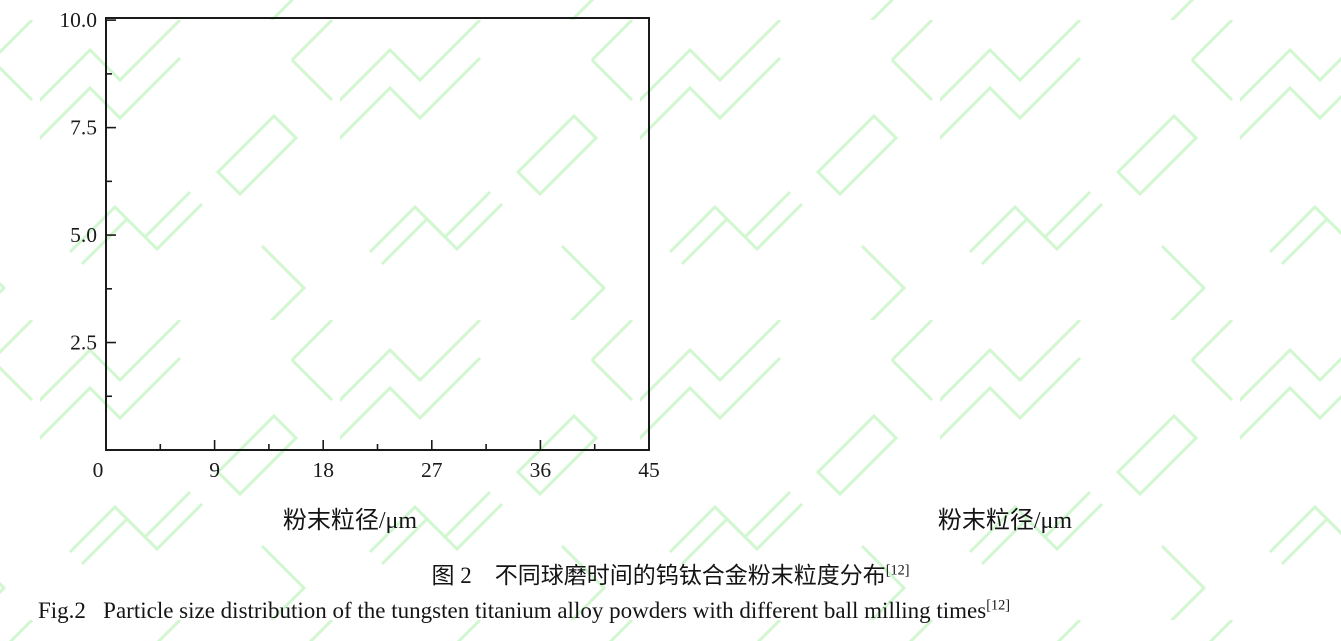 The width and height of the screenshot is (1341, 641). I want to click on y-tick-label: 2.5, so click(83, 343).